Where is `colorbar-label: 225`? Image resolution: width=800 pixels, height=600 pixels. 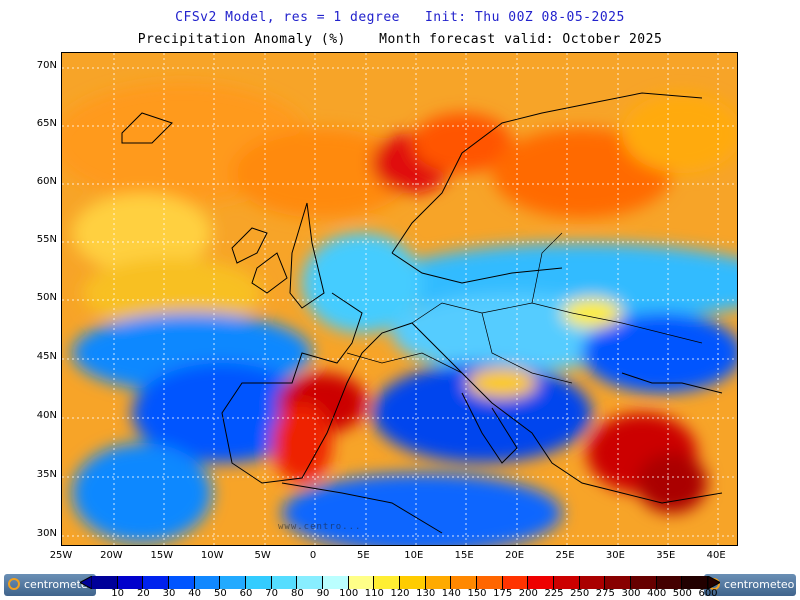 colorbar-label: 225 is located at coordinates (554, 593).